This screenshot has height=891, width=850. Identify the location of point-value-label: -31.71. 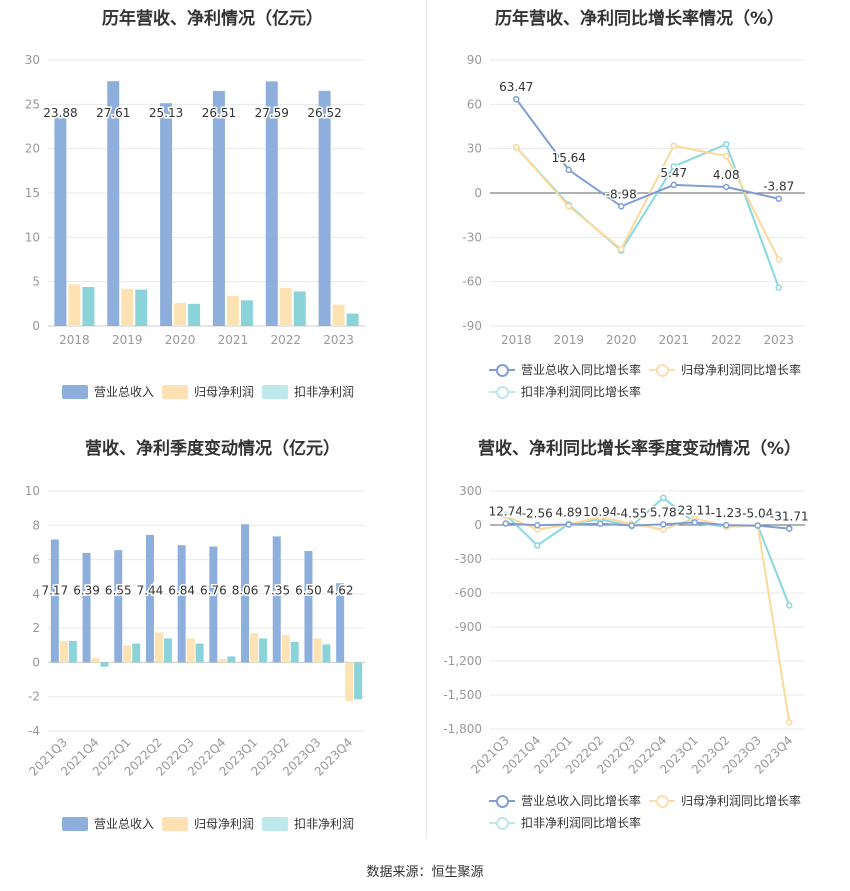
(789, 517).